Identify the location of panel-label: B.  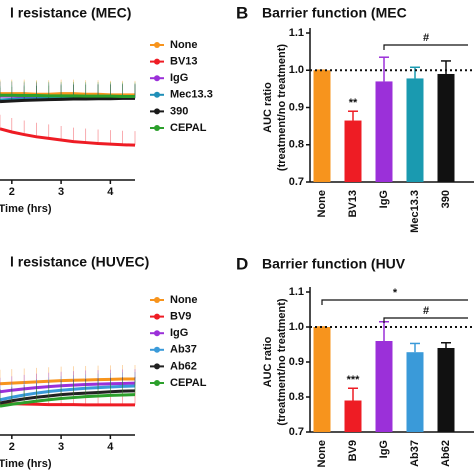
(242, 12).